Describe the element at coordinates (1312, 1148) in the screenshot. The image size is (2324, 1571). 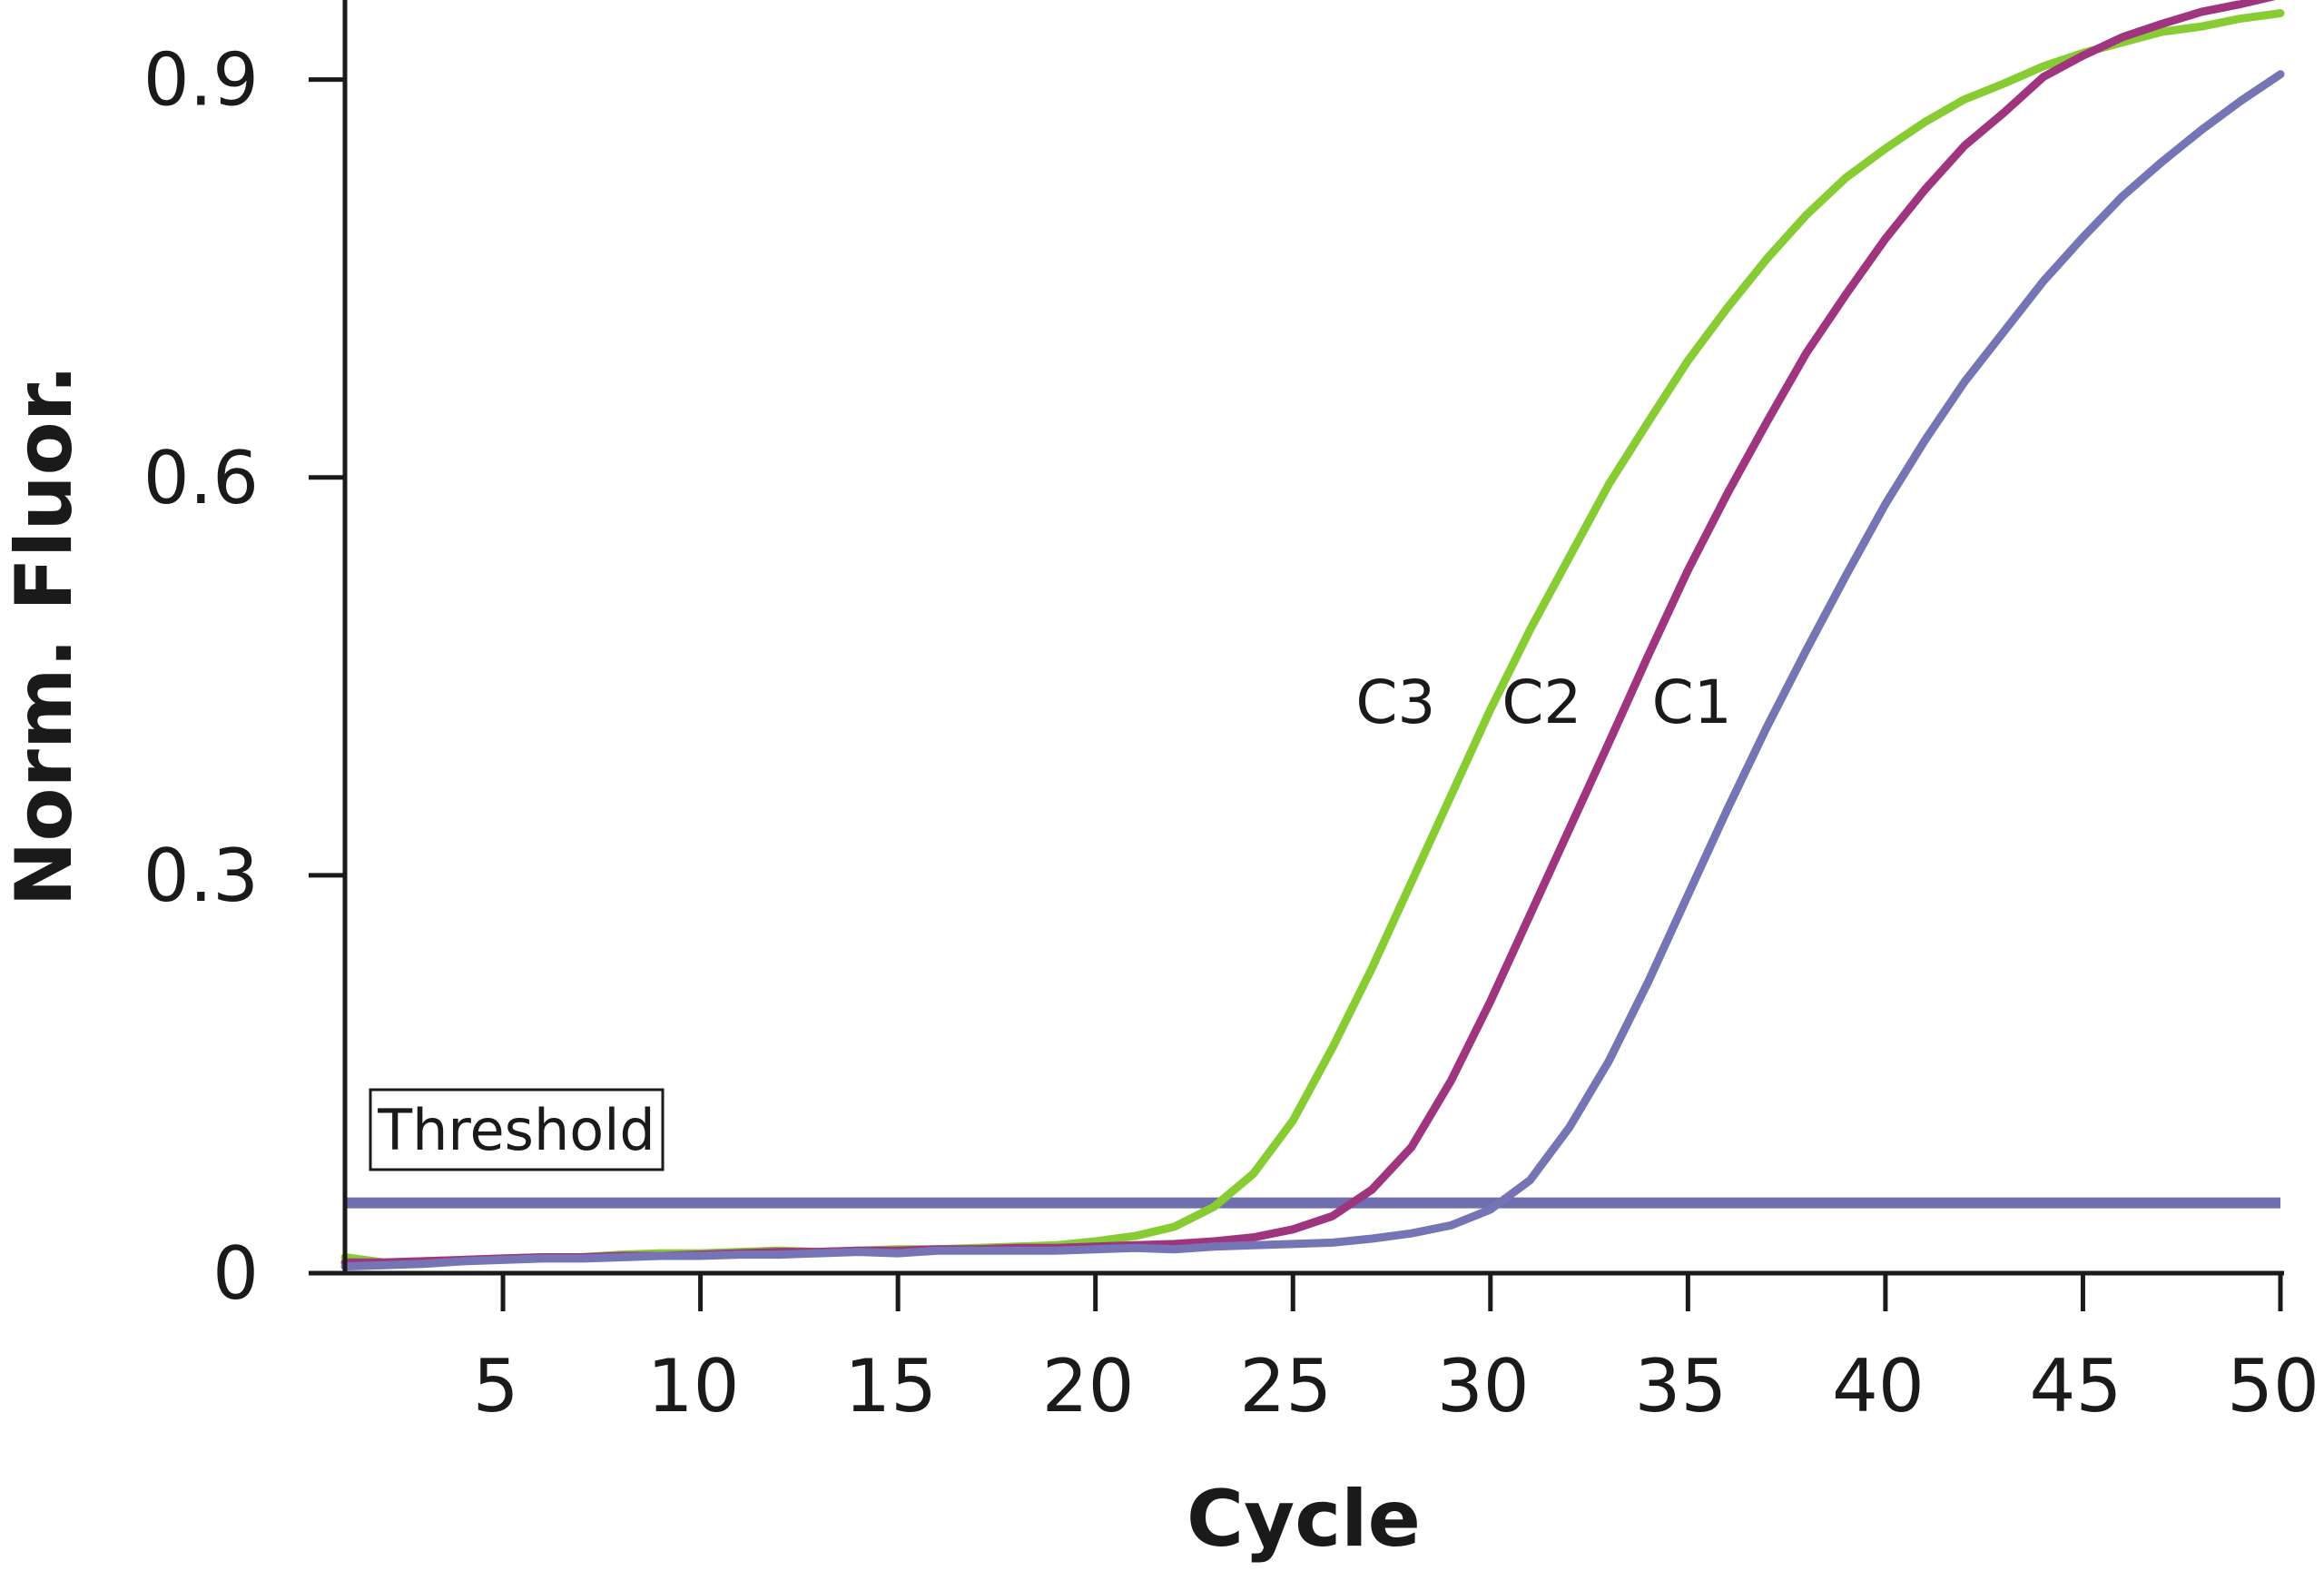
I see `threshold-layer: Threshold` at that location.